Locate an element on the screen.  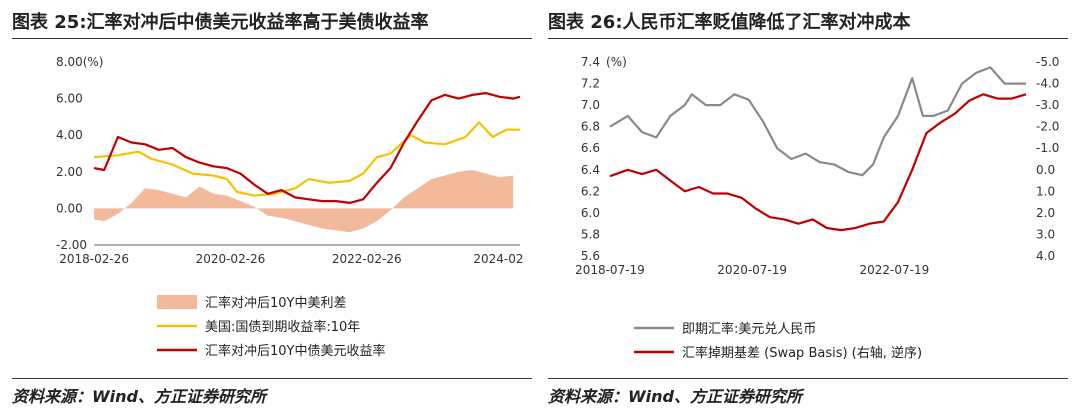
y-tick-label-3: 4.00 is located at coordinates (69, 135).